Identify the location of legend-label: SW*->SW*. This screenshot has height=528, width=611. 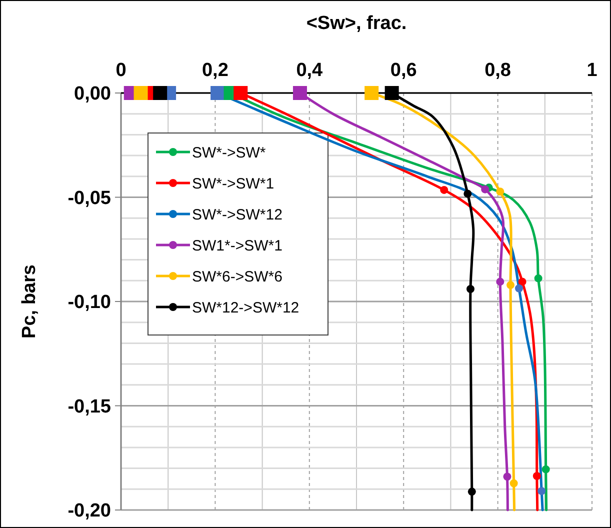
(229, 153).